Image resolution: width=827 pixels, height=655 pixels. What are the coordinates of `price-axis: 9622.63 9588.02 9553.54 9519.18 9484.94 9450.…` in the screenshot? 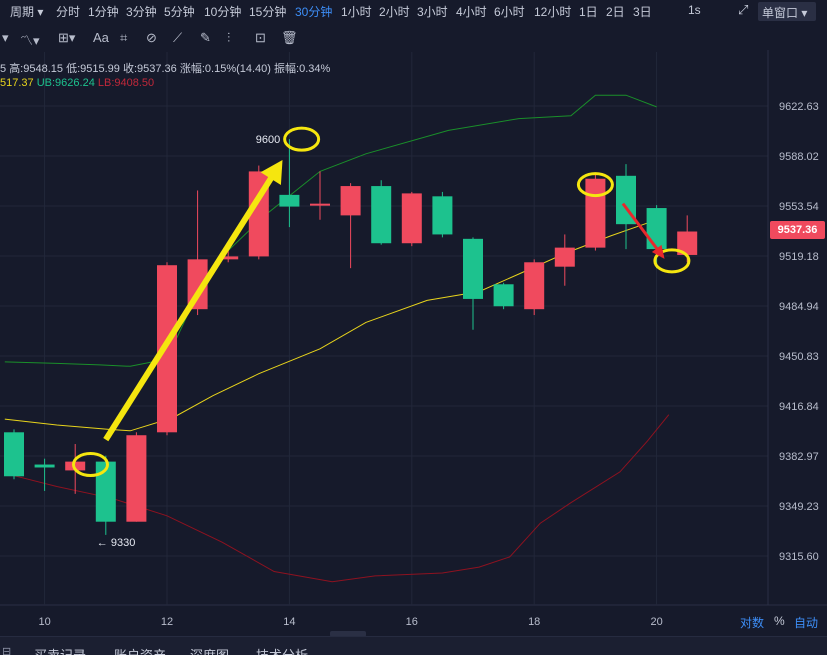 It's located at (799, 332).